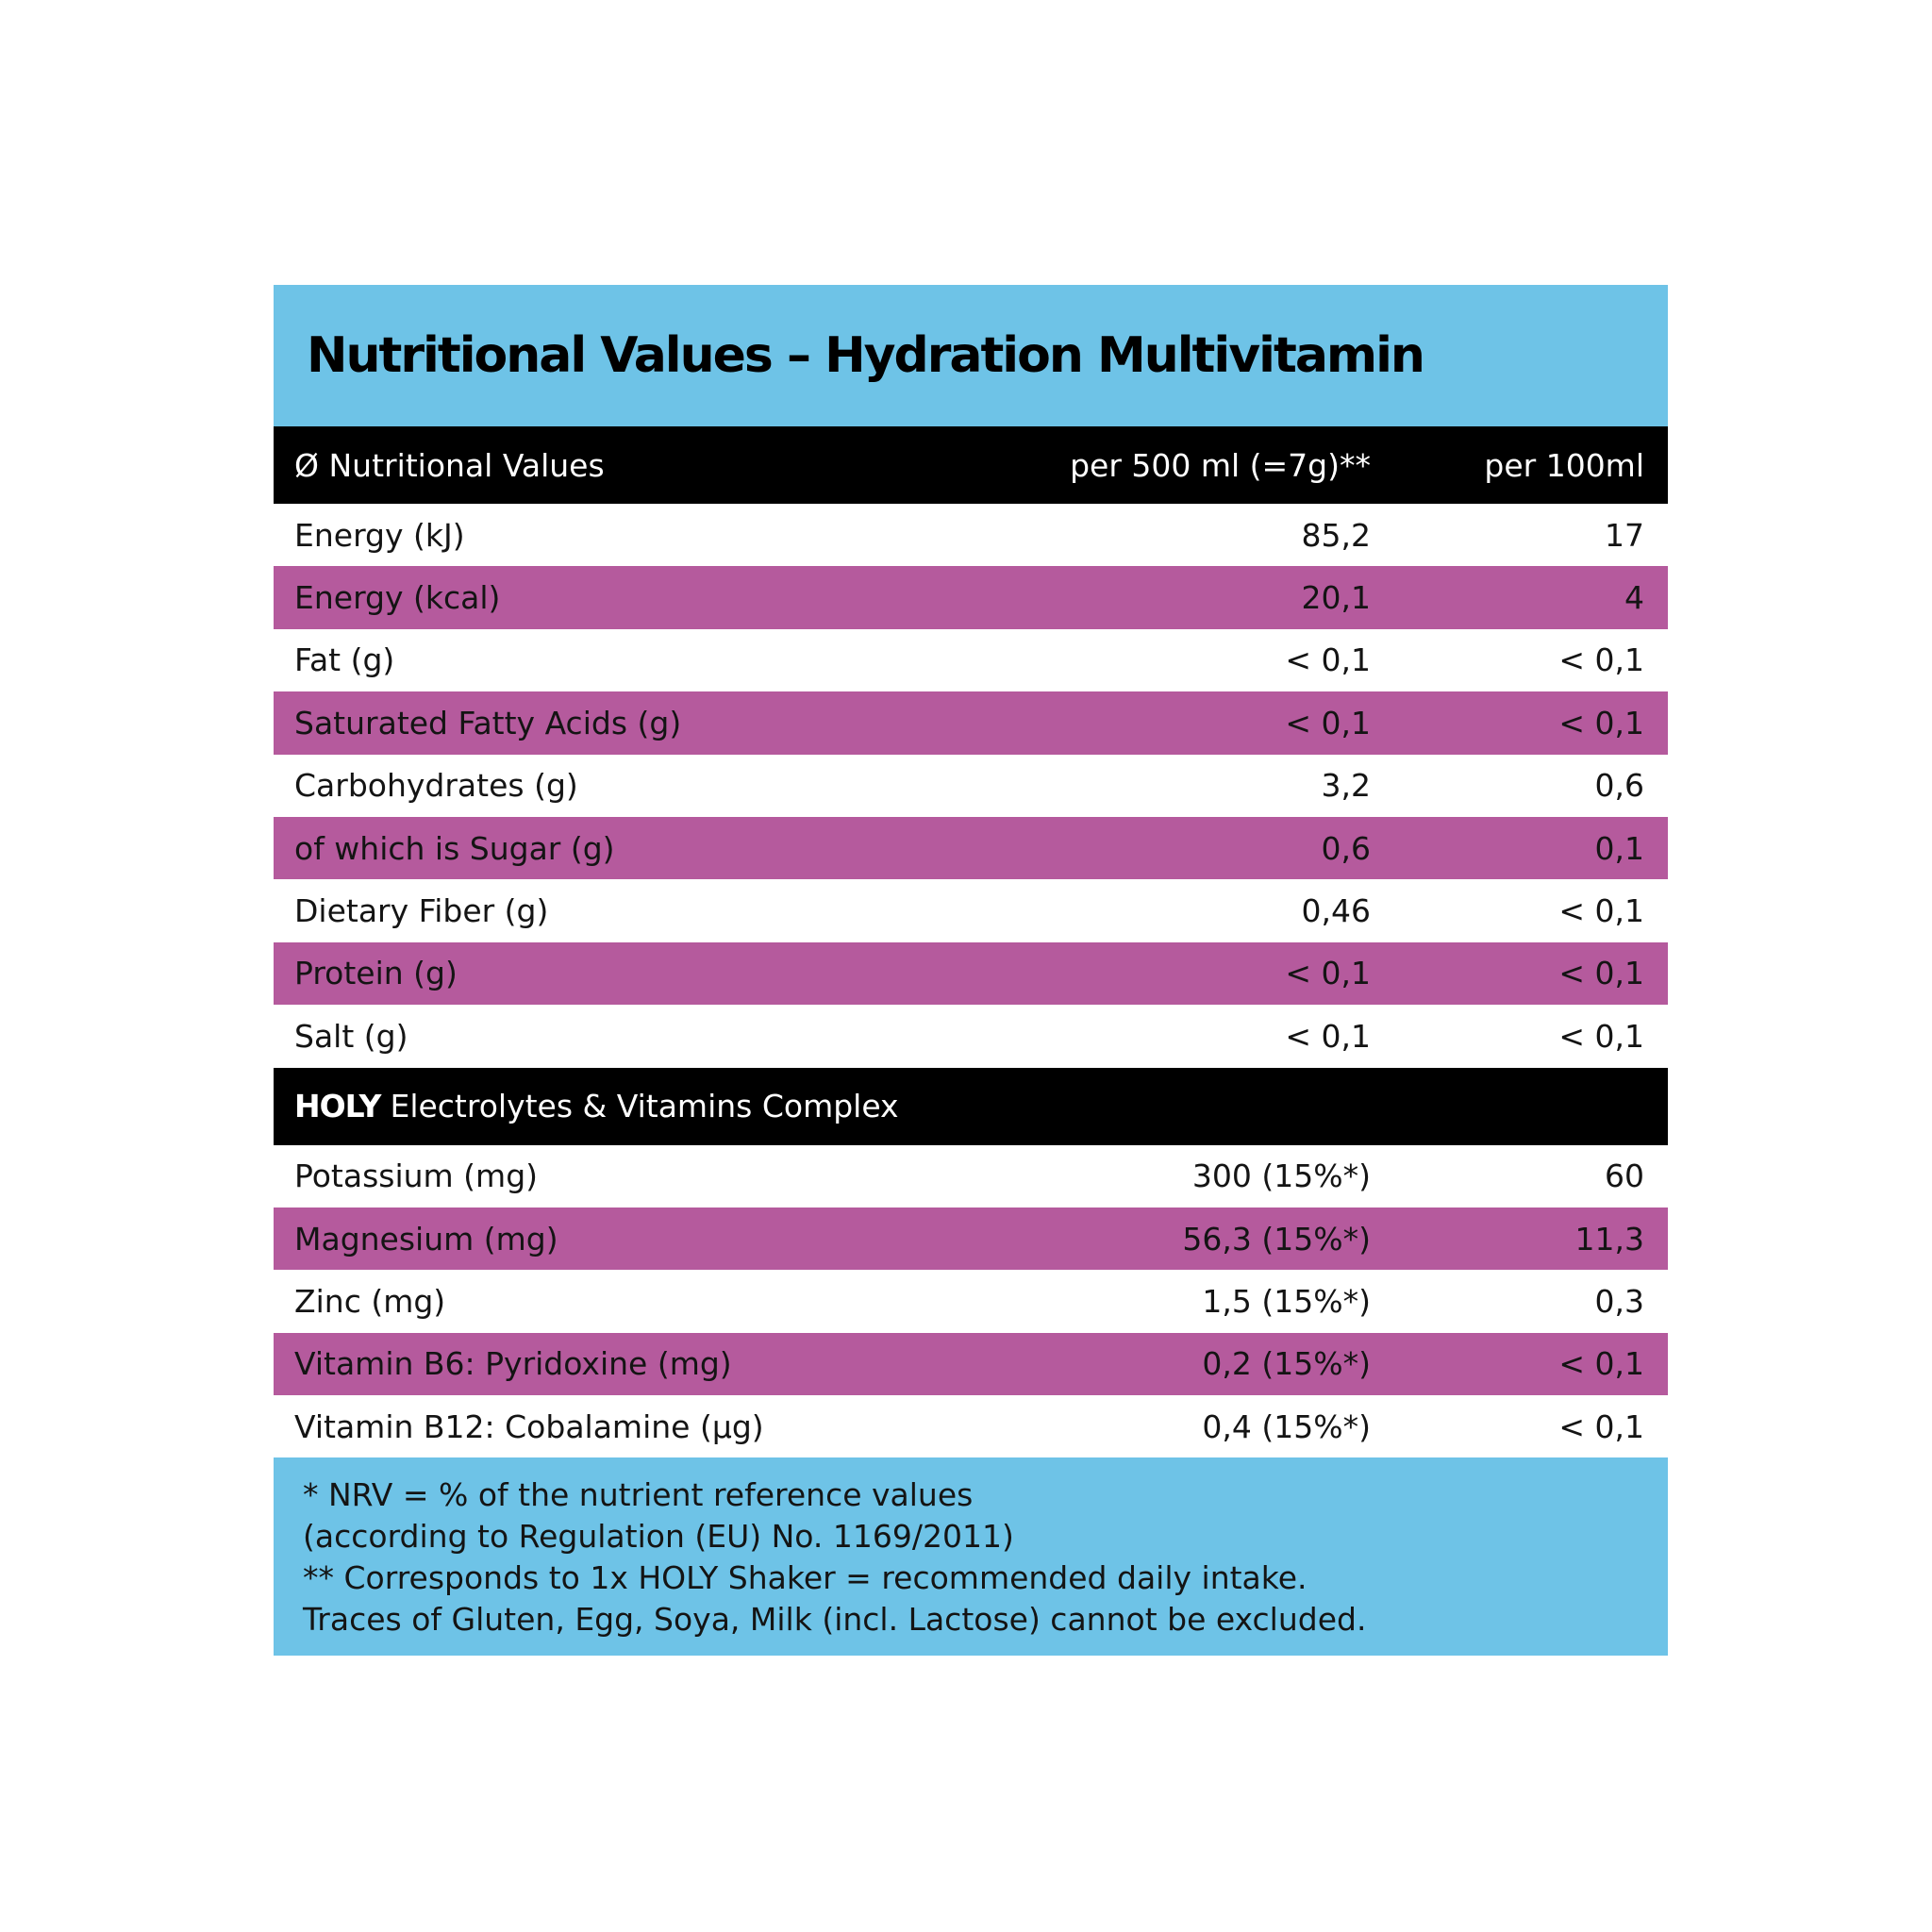 The height and width of the screenshot is (1932, 1932). What do you see at coordinates (971, 1106) in the screenshot?
I see `section-header: HOLY Electrolytes & Vitamins Complex` at bounding box center [971, 1106].